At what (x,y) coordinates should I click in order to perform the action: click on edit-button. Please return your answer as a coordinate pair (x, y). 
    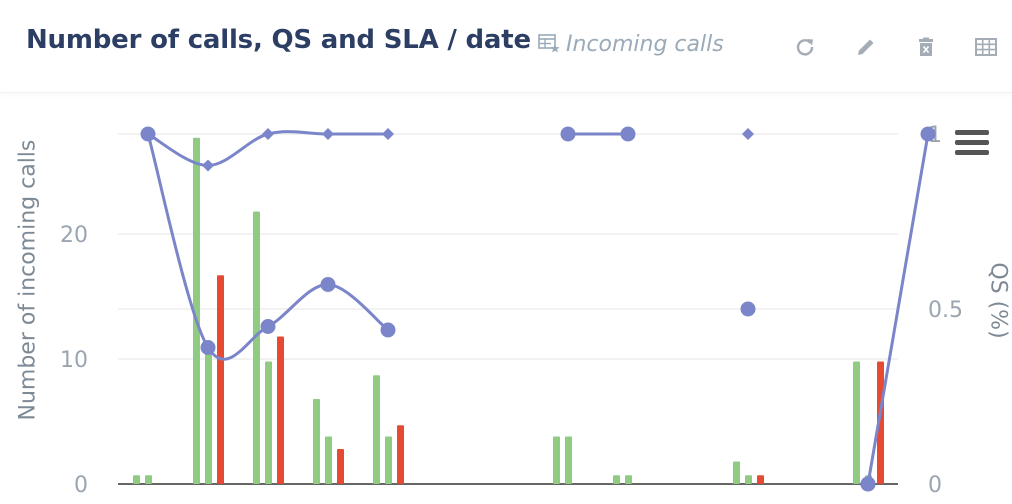
    Looking at the image, I should click on (866, 47).